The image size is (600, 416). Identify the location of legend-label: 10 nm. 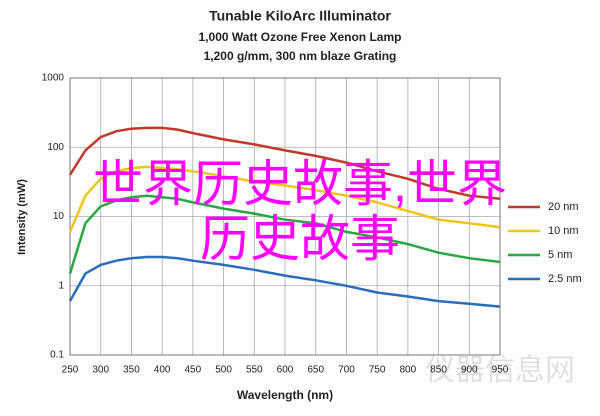
(563, 231).